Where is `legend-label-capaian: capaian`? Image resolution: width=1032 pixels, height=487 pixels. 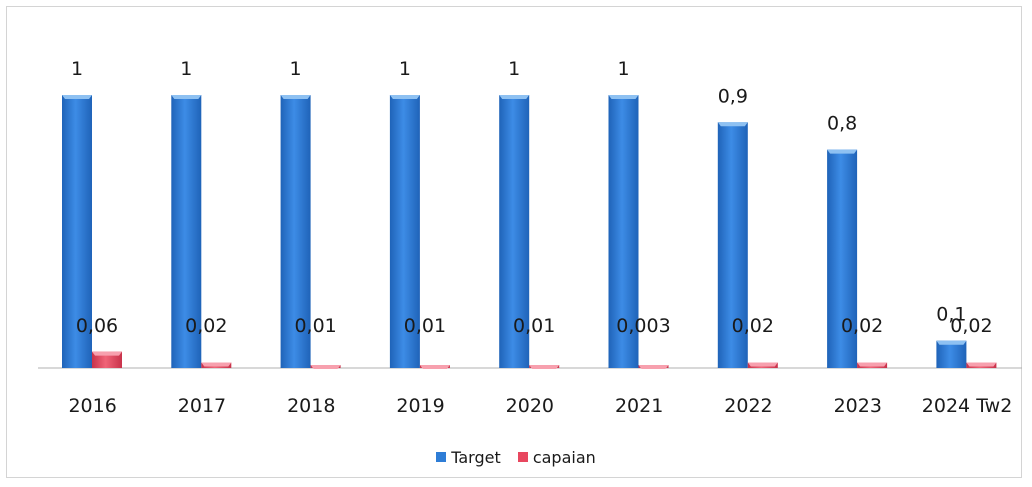
legend-label-capaian: capaian is located at coordinates (564, 457).